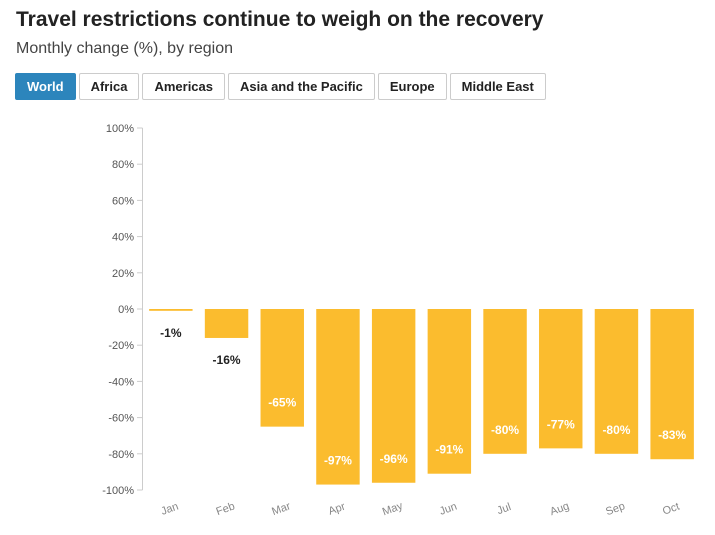 This screenshot has width=715, height=535. I want to click on x-axis: Jan Feb Mar Apr May Jun Jul Aug Sep Oct, so click(420, 509).